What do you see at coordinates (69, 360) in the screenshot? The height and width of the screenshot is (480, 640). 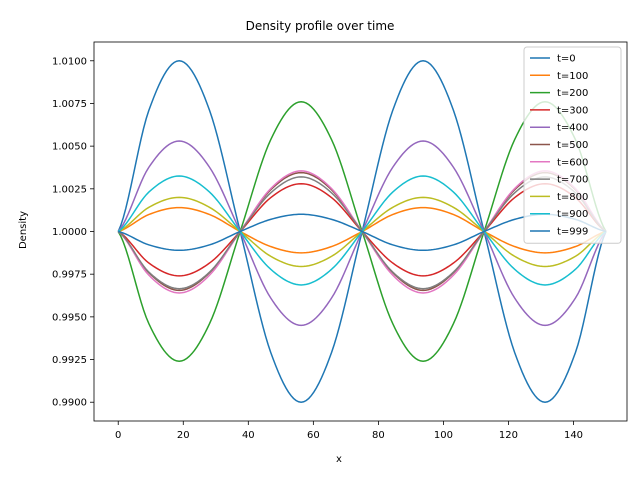 I see `y-tick-label: 0.9925` at bounding box center [69, 360].